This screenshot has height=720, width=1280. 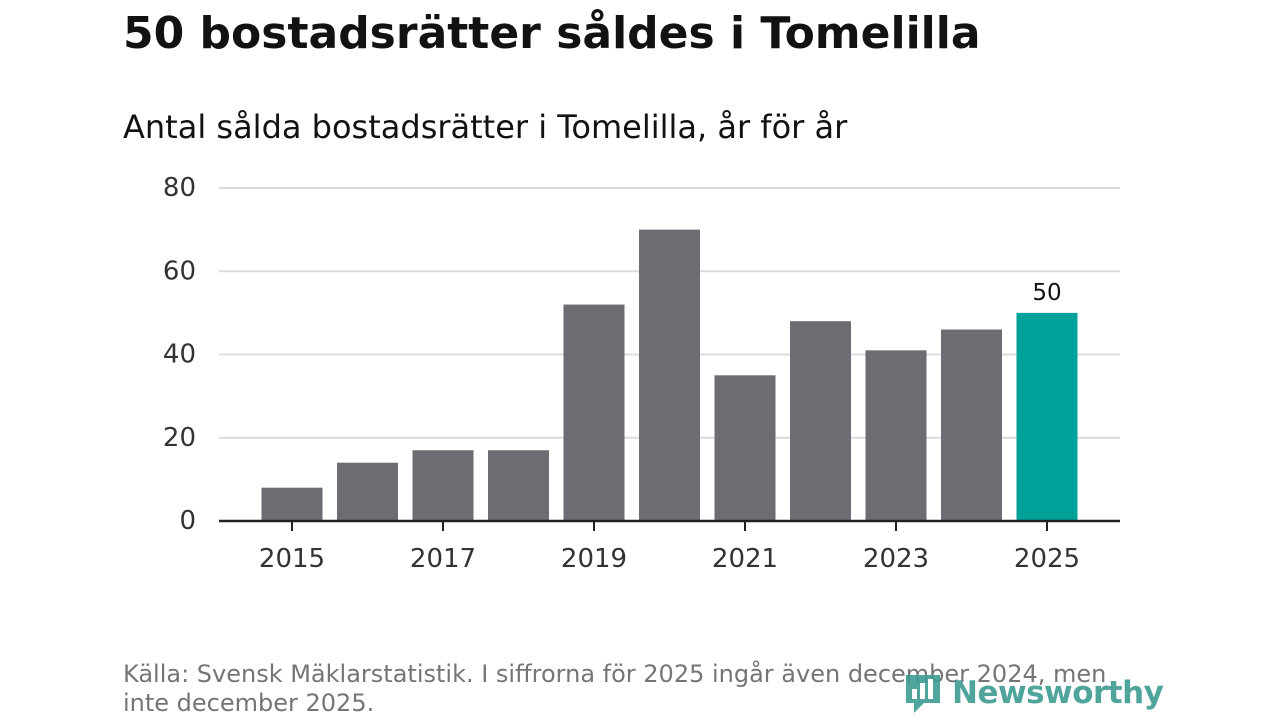 What do you see at coordinates (1046, 293) in the screenshot?
I see `data-label-2025: 50` at bounding box center [1046, 293].